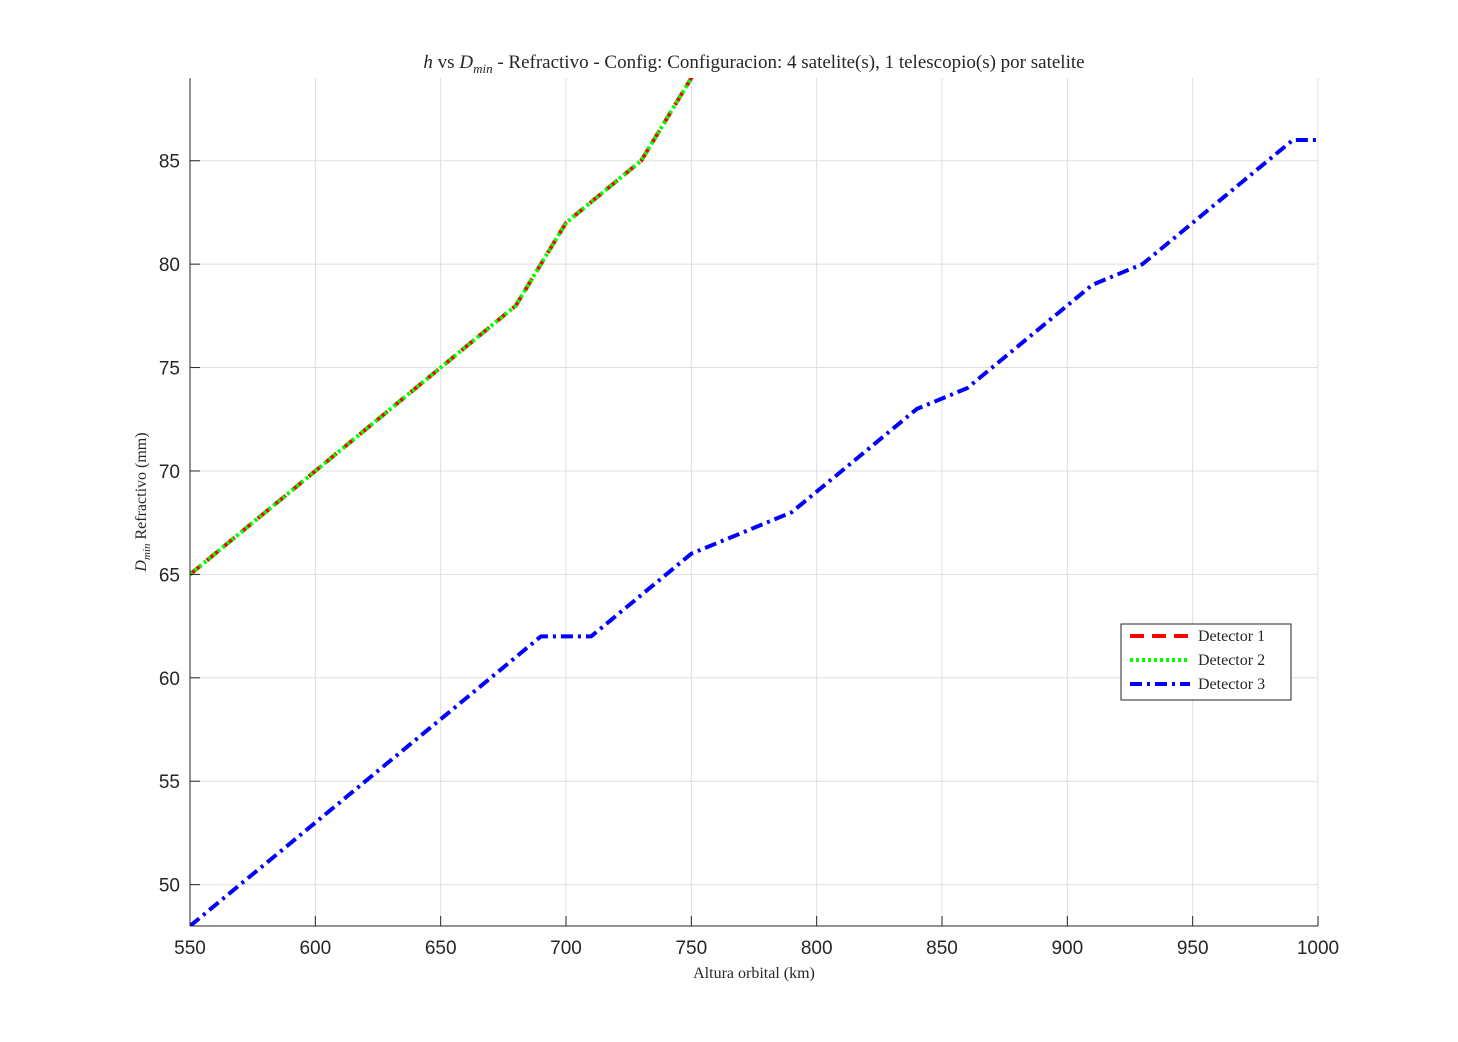  What do you see at coordinates (1231, 636) in the screenshot?
I see `legend-label: Detector 1` at bounding box center [1231, 636].